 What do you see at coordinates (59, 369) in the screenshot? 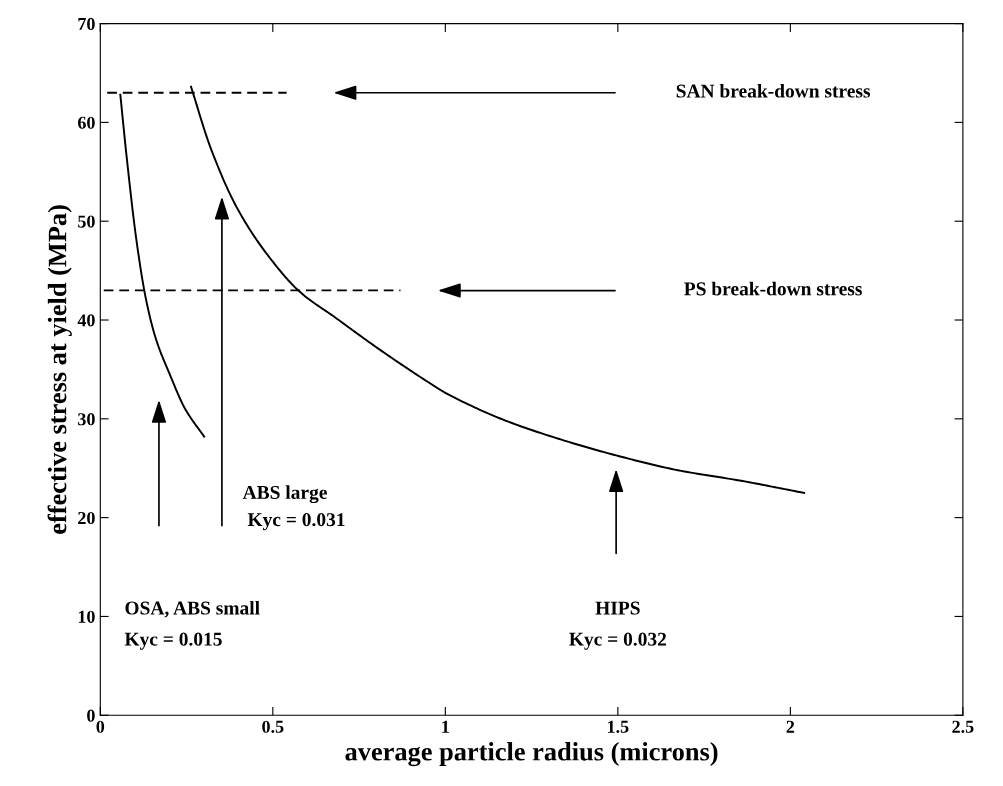
I see `y-axis-title: effective stress at yield (MPa)` at bounding box center [59, 369].